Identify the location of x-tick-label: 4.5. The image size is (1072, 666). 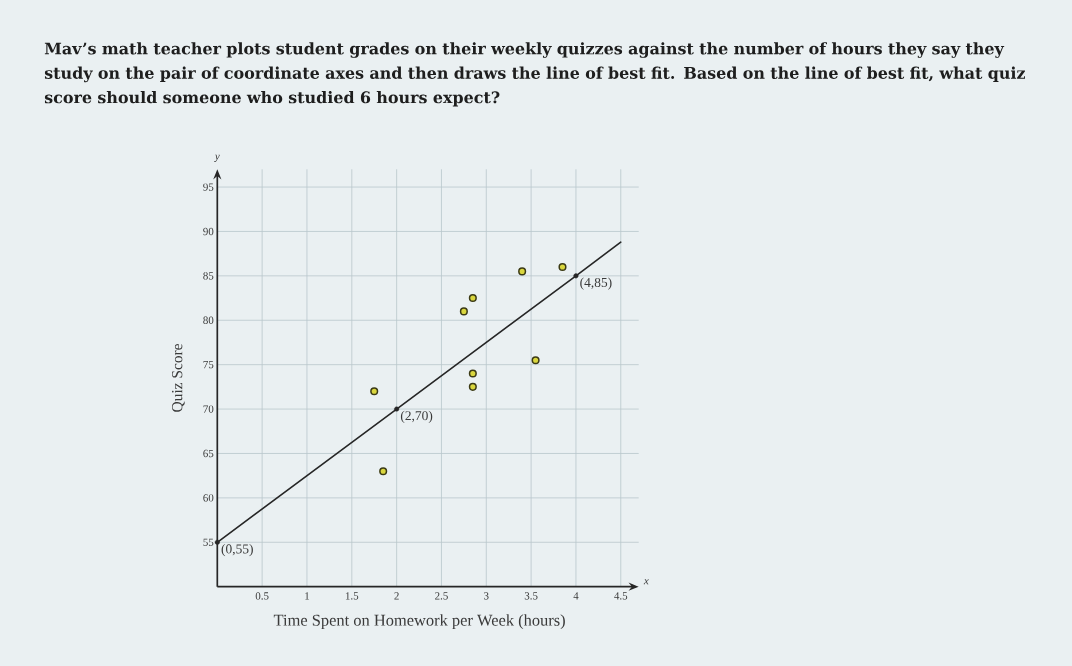
(621, 596).